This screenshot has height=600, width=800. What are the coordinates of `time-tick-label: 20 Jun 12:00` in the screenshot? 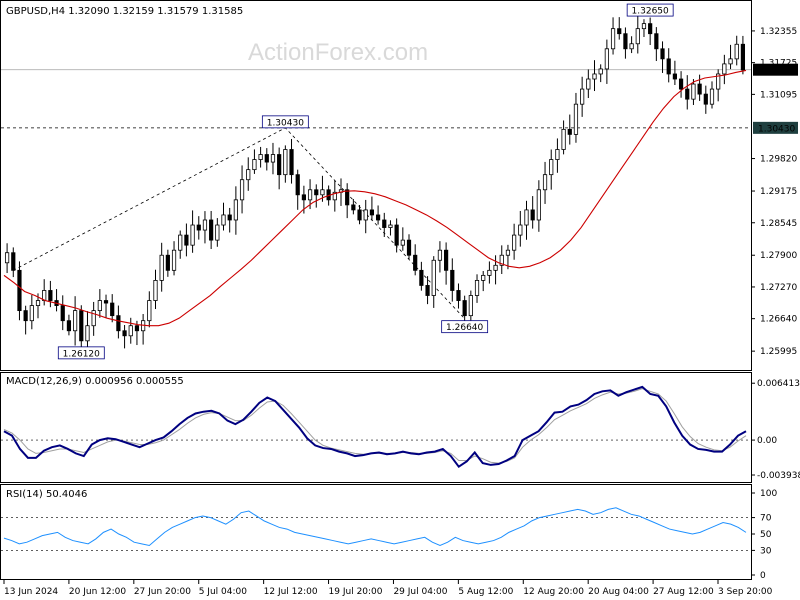 It's located at (97, 592).